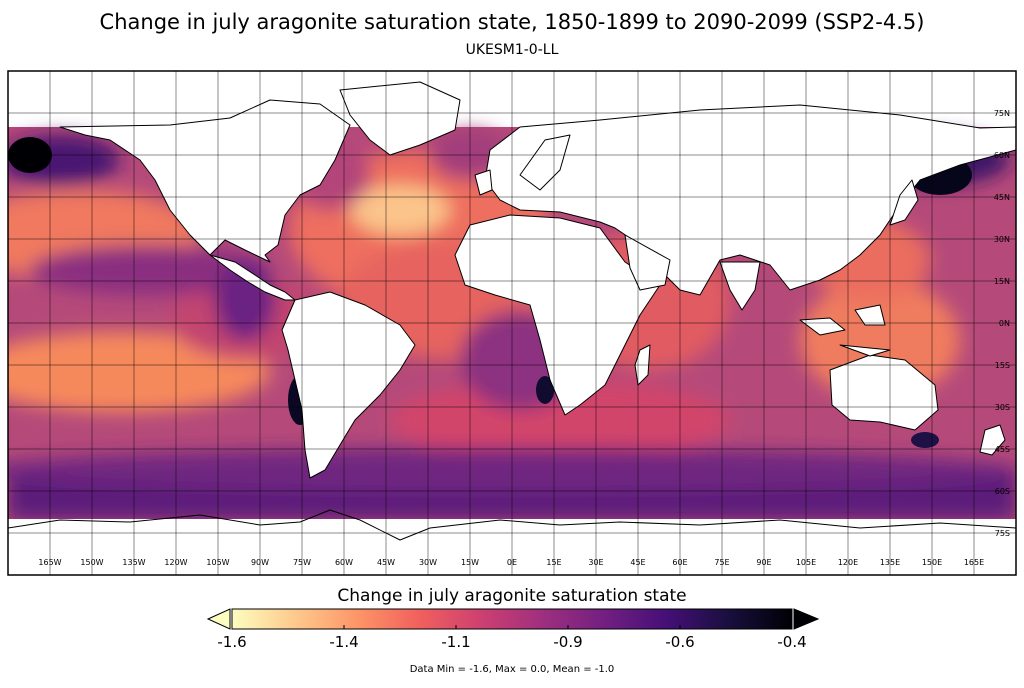 The height and width of the screenshot is (688, 1024). Describe the element at coordinates (232, 642) in the screenshot. I see `colorbar-tick-label: -1.6` at that location.